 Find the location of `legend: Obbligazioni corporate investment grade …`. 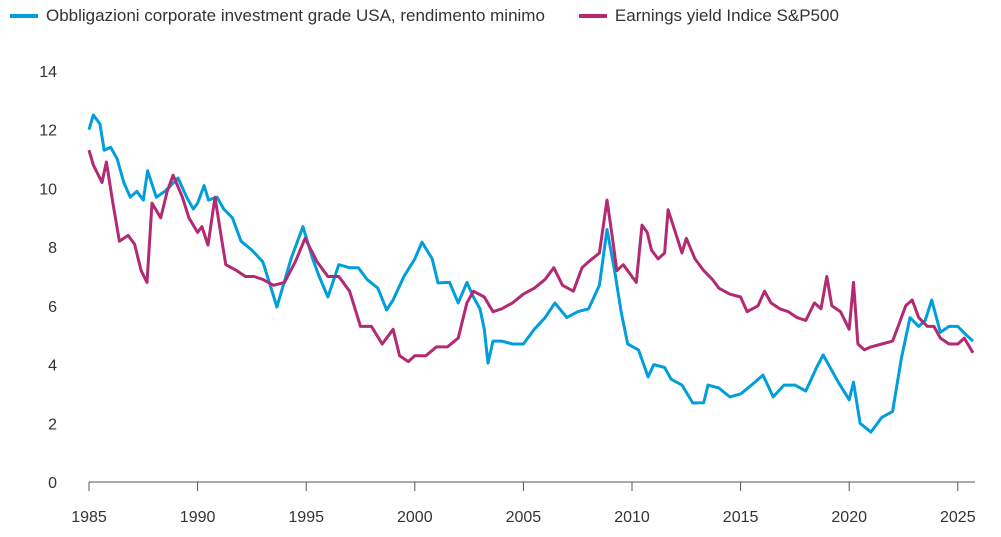

legend: Obbligazioni corporate investment grade … is located at coordinates (424, 16).